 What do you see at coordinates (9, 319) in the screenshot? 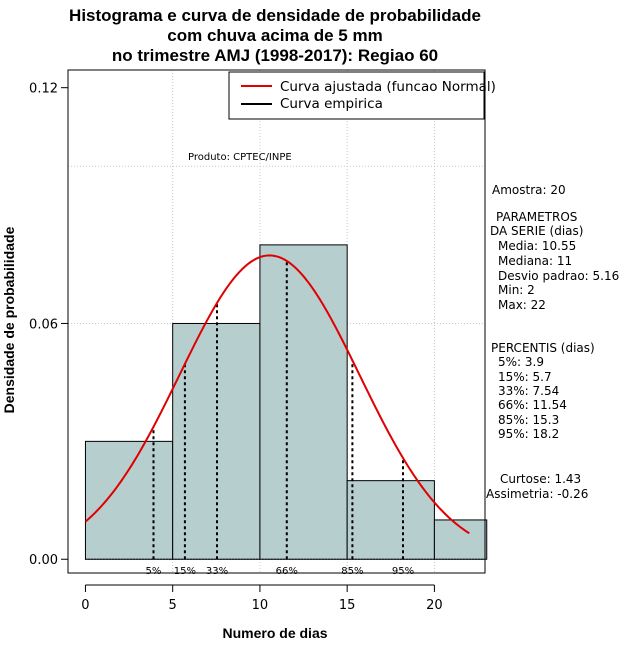
I see `y-axis-label: Densidade de probabilidade` at bounding box center [9, 319].